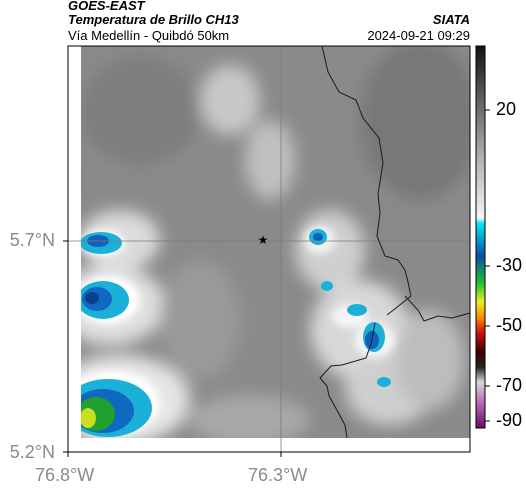 This screenshot has height=491, width=526. What do you see at coordinates (509, 385) in the screenshot?
I see `colorbar-label-minus-70: -70` at bounding box center [509, 385].